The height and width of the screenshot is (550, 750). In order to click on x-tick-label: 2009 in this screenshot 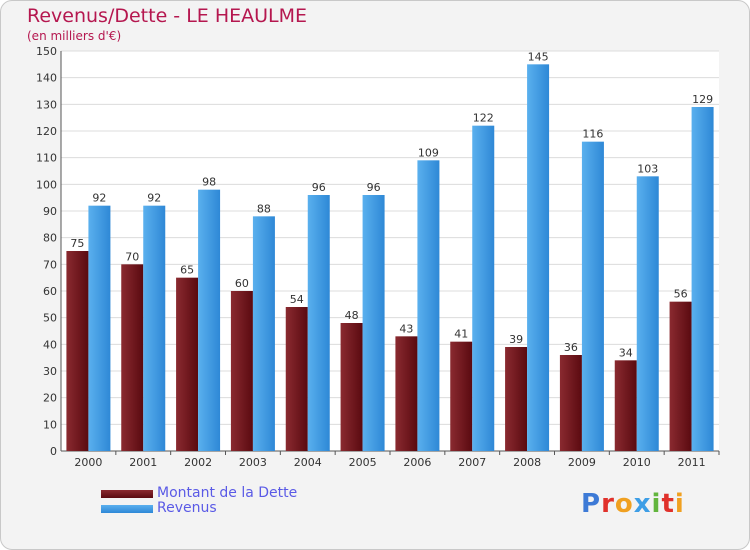, I will do `click(582, 462)`.